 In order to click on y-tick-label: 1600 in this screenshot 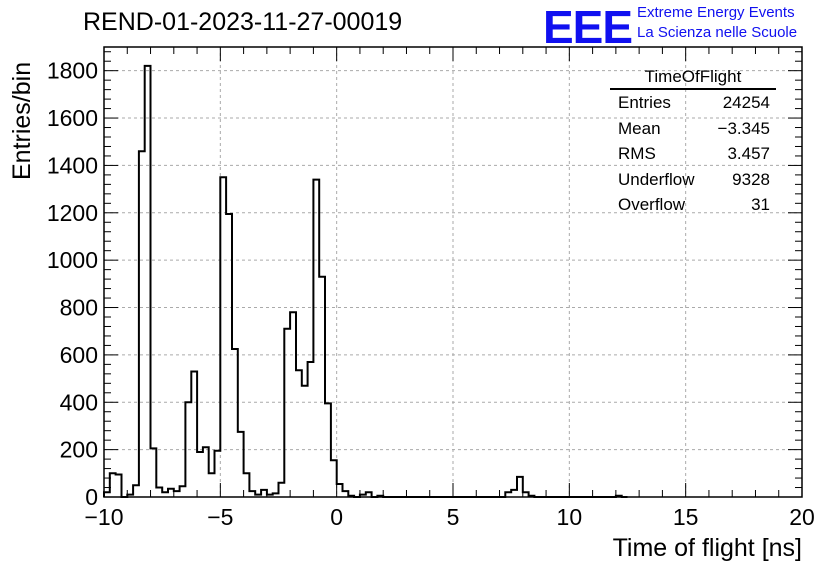, I will do `click(72, 118)`.